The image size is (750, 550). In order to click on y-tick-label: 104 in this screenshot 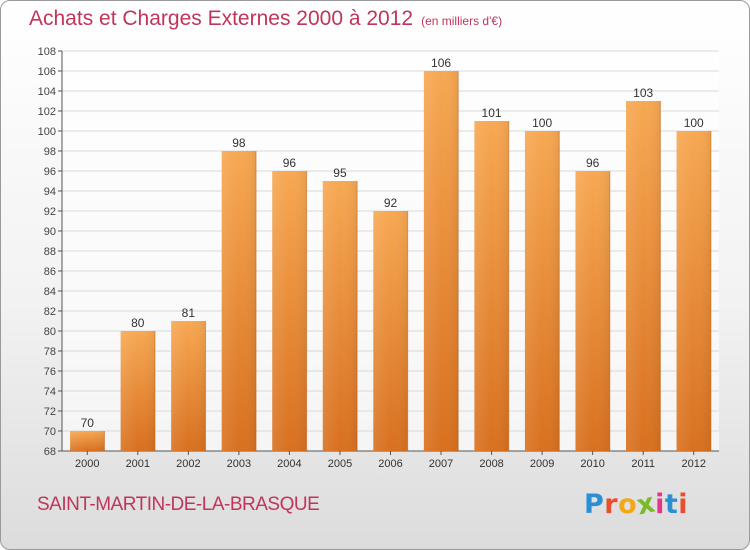, I will do `click(47, 92)`.